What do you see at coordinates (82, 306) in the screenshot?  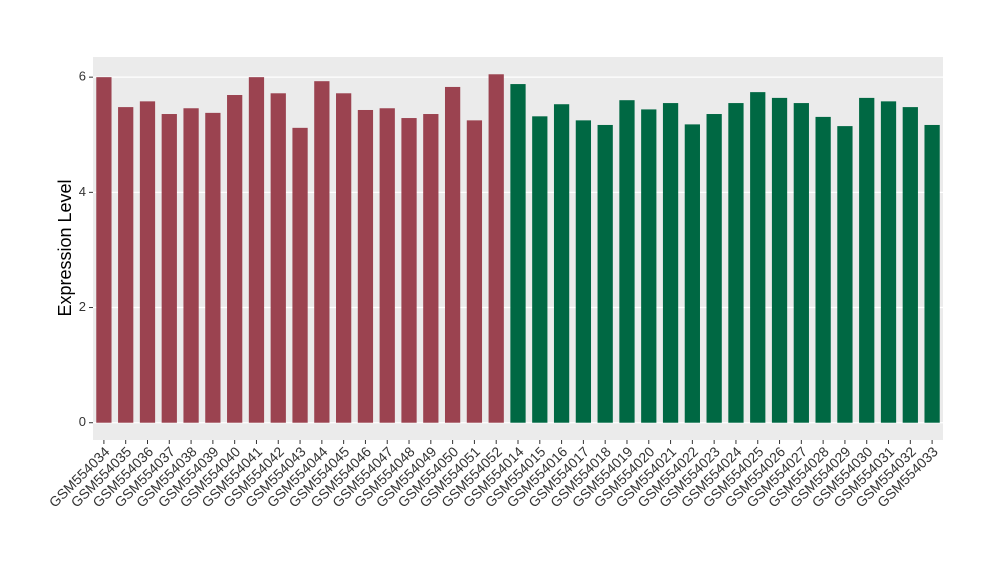 I see `y-tick-label: 2` at bounding box center [82, 306].